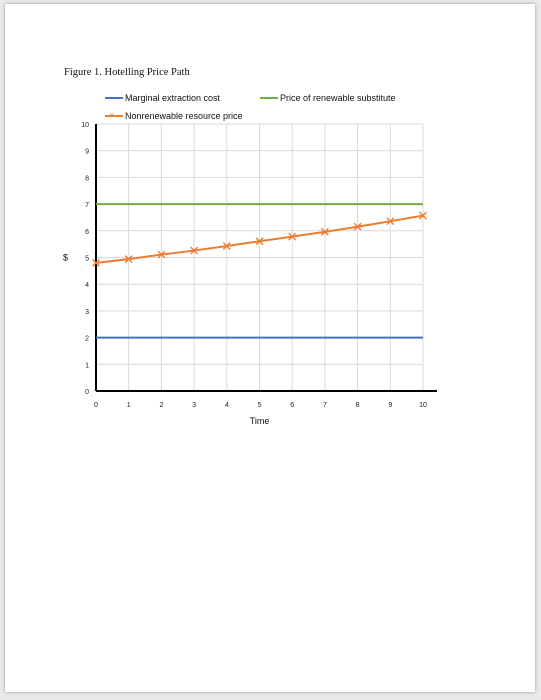  I want to click on legend-swatch-renewable-substitute, so click(269, 98).